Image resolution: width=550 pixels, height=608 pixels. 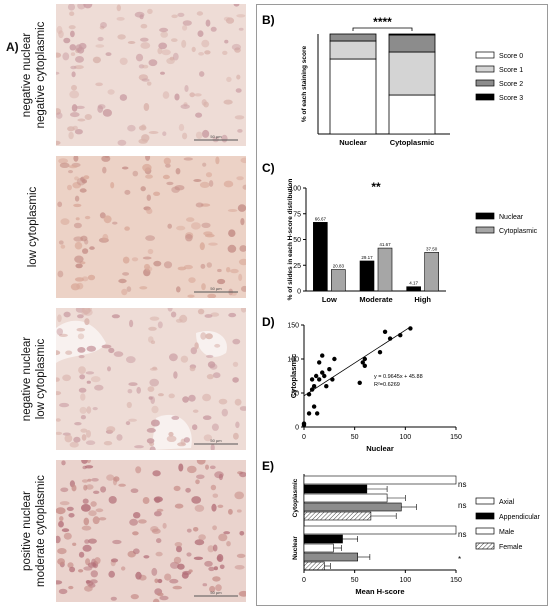 I want to click on e-x-tick-label: 100, so click(x=405, y=580).